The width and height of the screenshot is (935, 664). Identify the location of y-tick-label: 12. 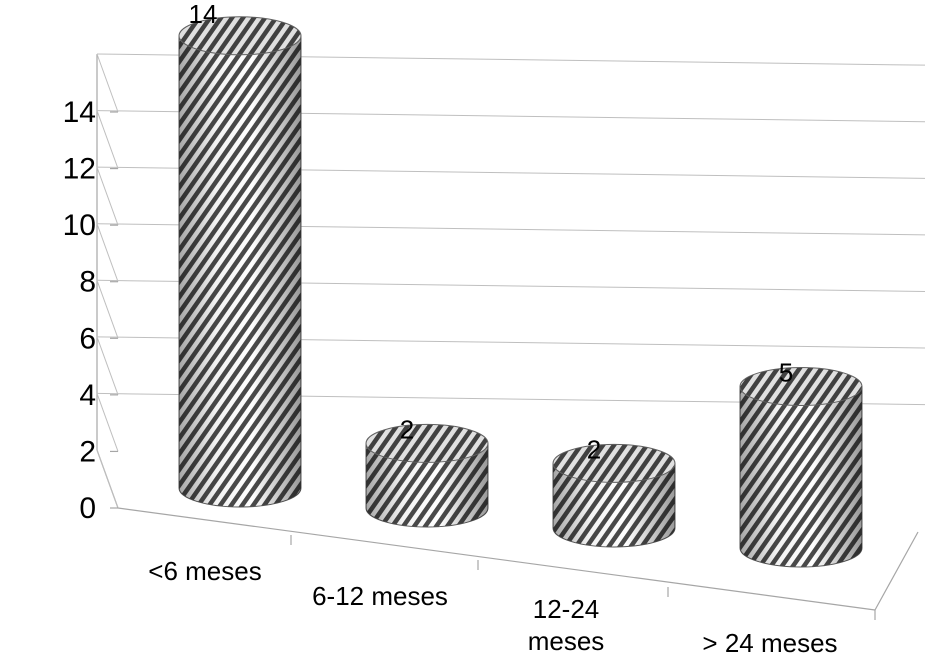
(79, 169).